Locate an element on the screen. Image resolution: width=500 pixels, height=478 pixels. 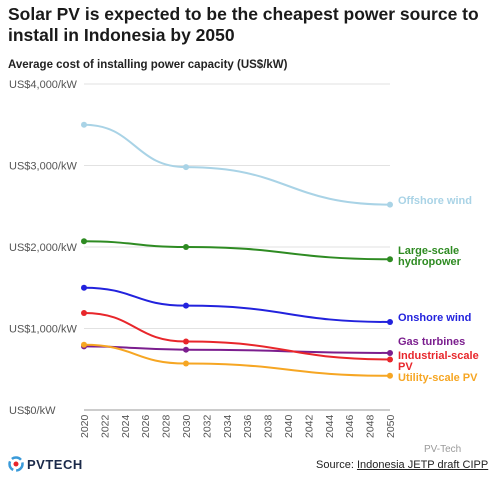
x-tick-label: 2032 is located at coordinates (207, 426).